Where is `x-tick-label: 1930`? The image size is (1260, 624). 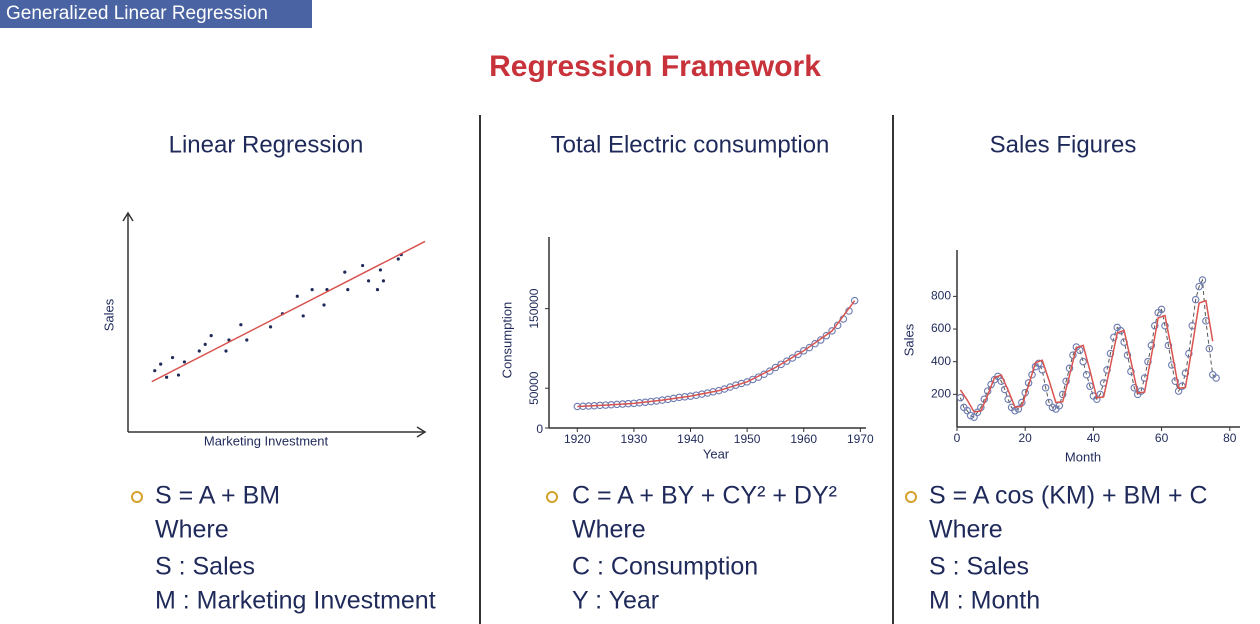
x-tick-label: 1930 is located at coordinates (634, 439).